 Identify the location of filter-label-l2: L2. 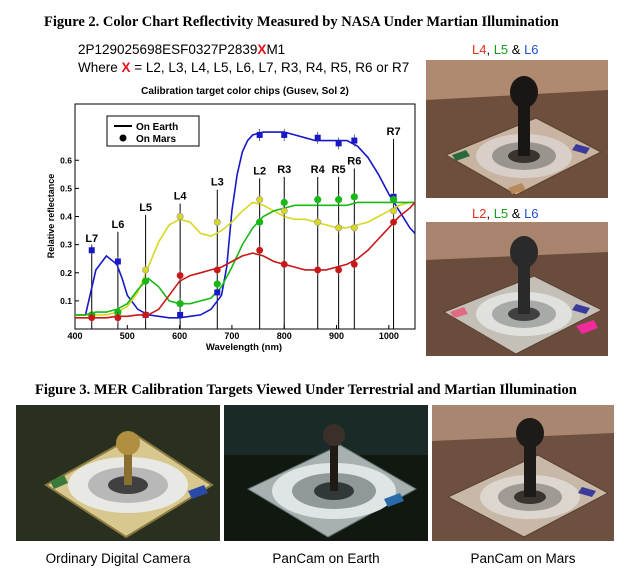
(259, 171).